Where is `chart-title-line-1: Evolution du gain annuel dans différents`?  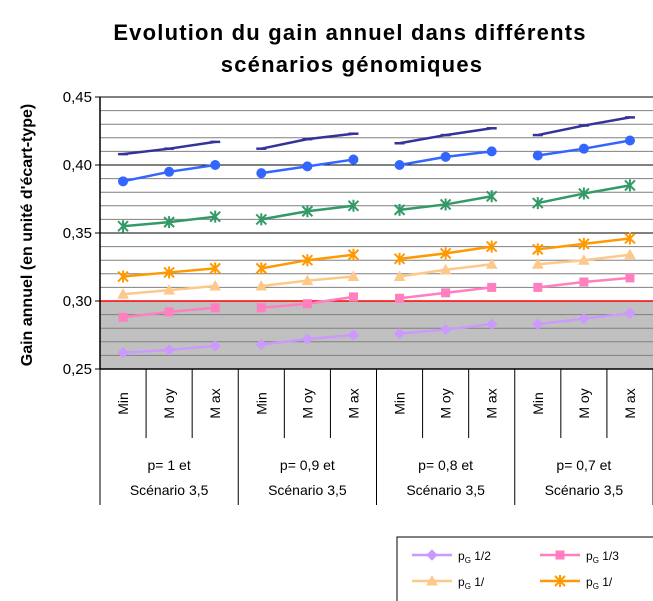 chart-title-line-1: Evolution du gain annuel dans différents is located at coordinates (349, 32).